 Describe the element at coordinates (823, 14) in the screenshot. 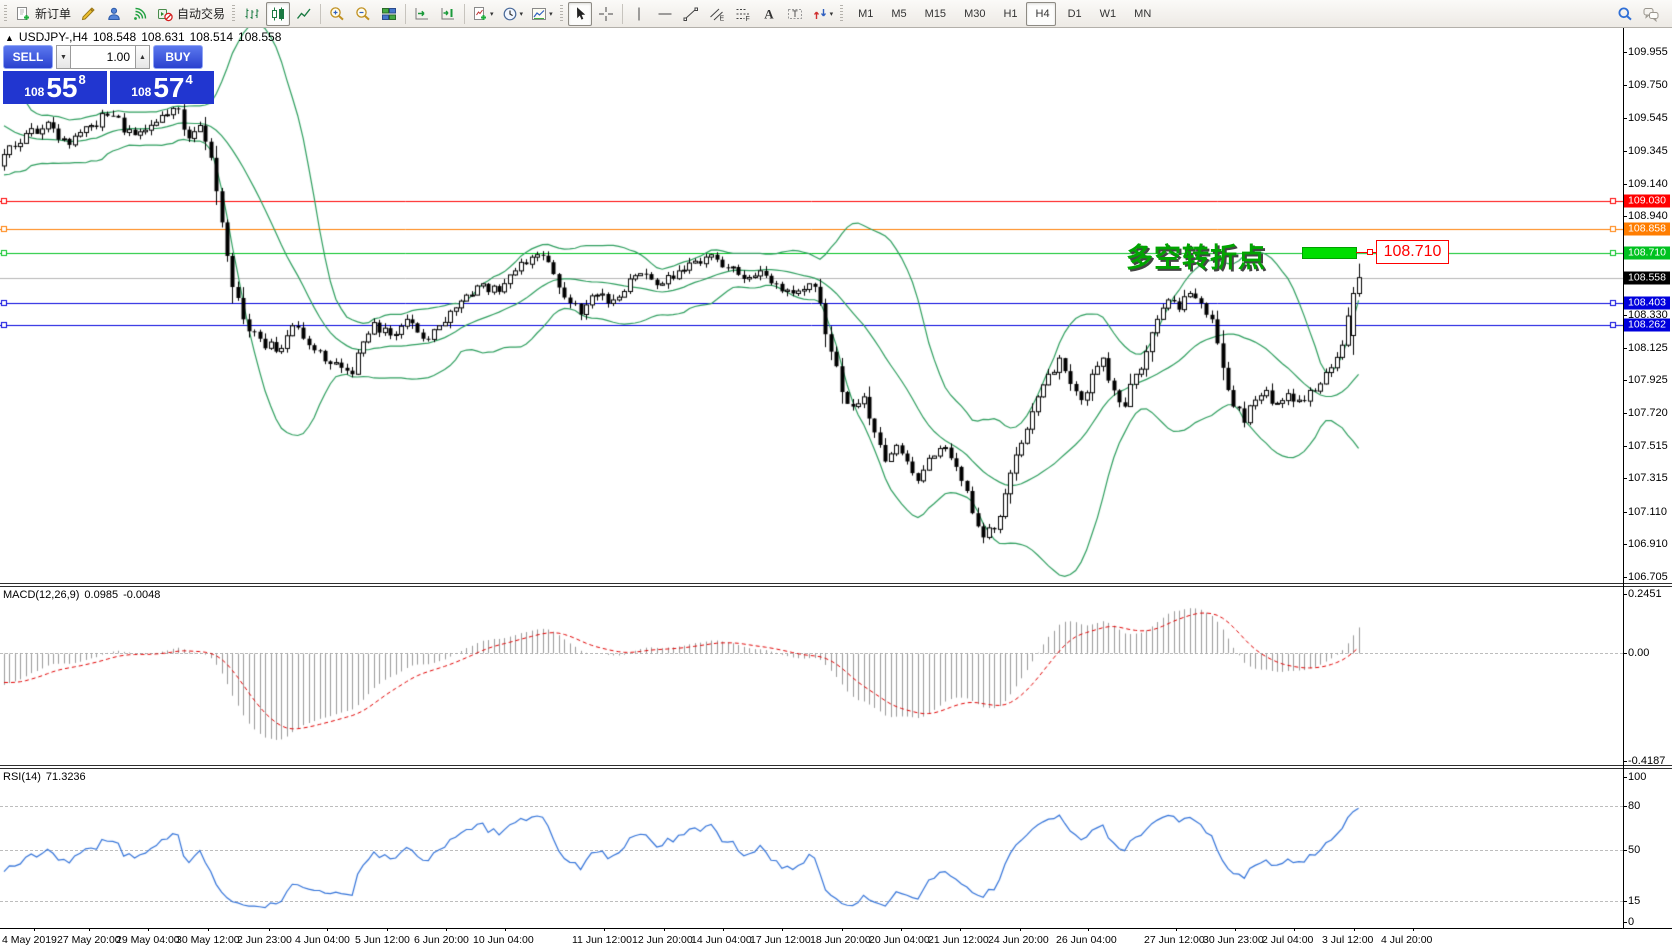

I see `arrows-button: ▾` at that location.